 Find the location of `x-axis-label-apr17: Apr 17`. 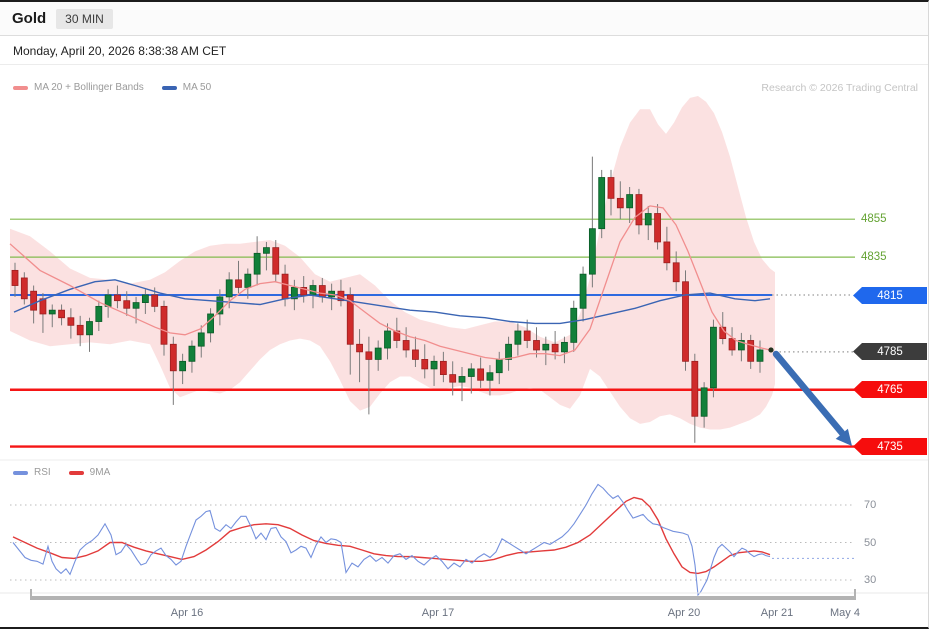

x-axis-label-apr17: Apr 17 is located at coordinates (438, 613).